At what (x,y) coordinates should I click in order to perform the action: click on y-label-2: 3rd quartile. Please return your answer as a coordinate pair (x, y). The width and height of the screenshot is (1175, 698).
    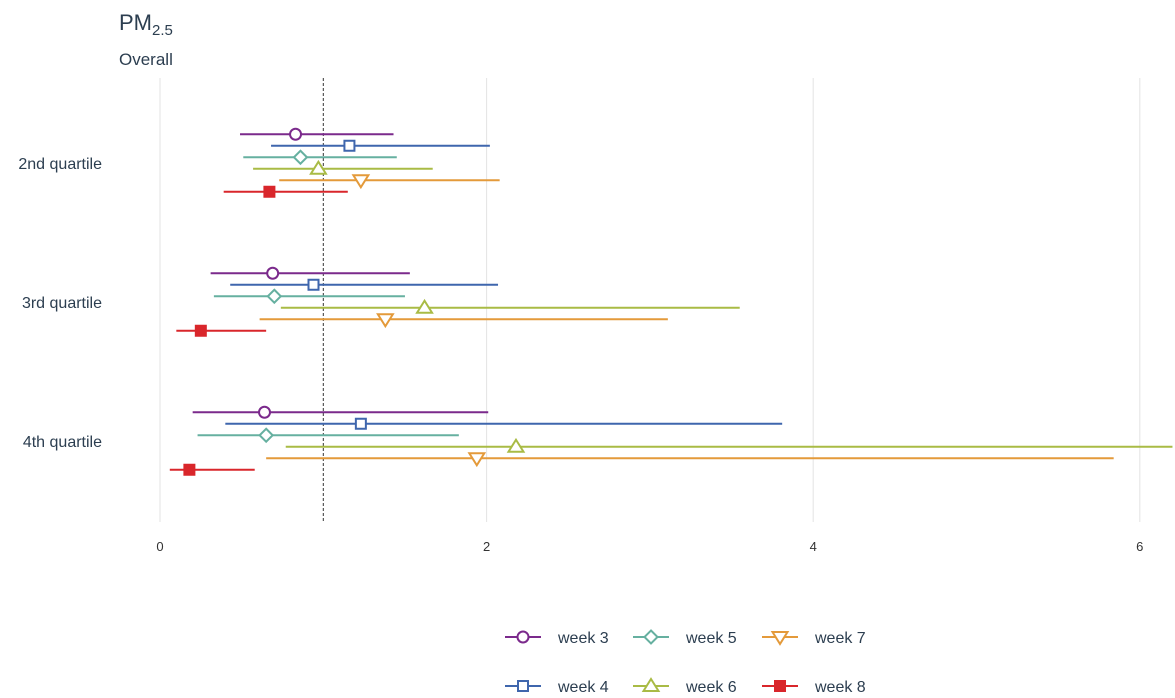
    Looking at the image, I should click on (62, 303).